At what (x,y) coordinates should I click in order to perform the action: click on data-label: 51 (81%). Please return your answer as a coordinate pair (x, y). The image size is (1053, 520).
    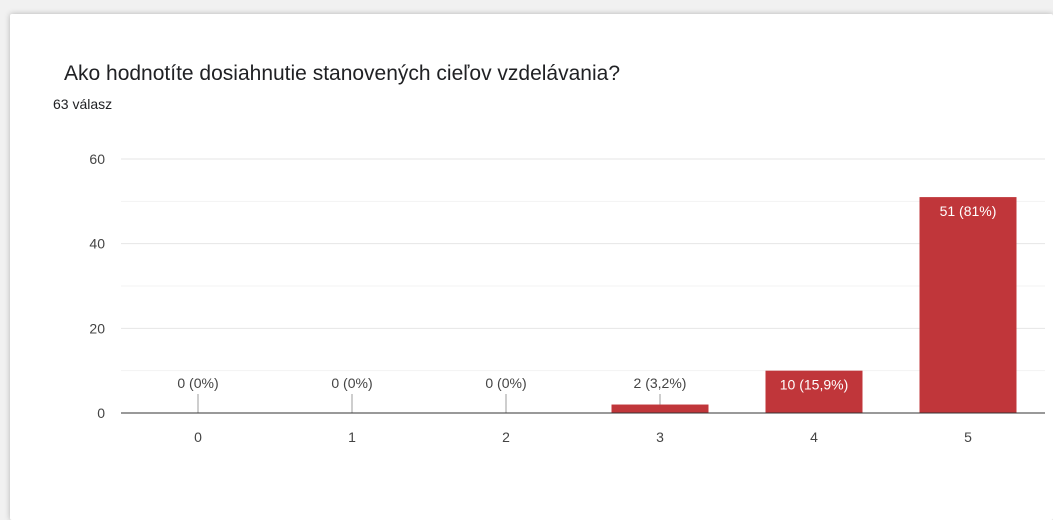
    Looking at the image, I should click on (968, 211).